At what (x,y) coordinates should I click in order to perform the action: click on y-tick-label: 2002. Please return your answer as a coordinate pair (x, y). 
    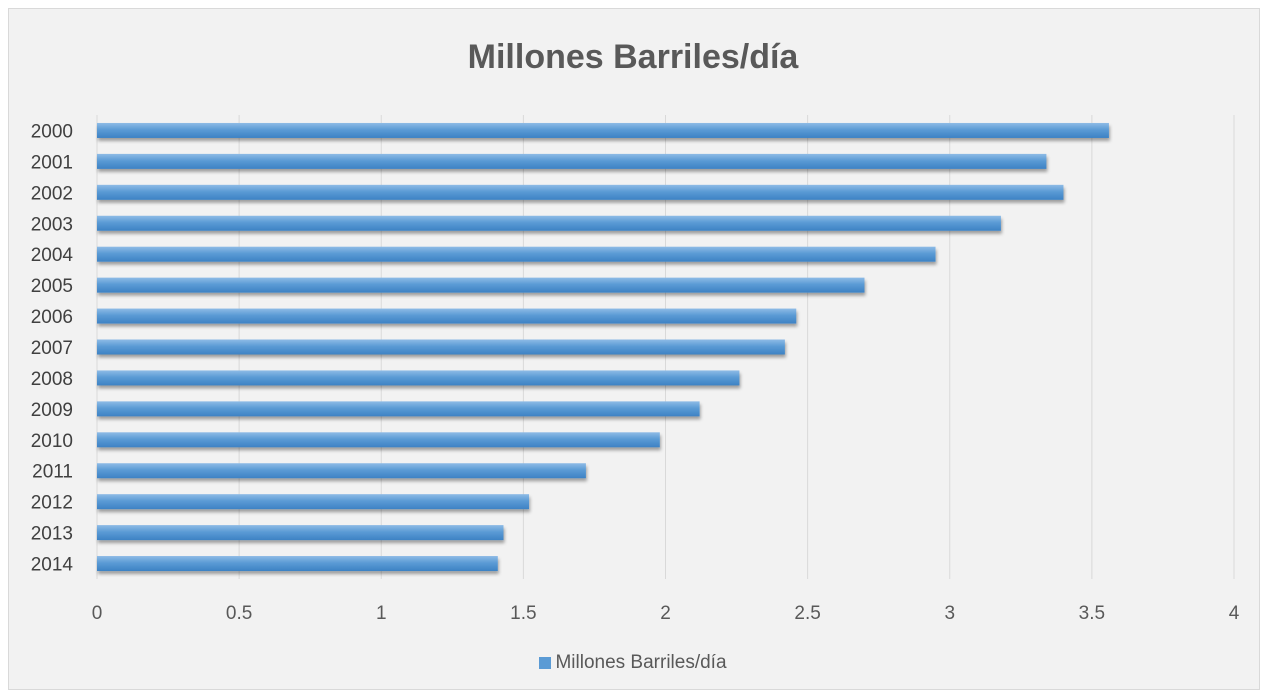
    Looking at the image, I should click on (52, 193).